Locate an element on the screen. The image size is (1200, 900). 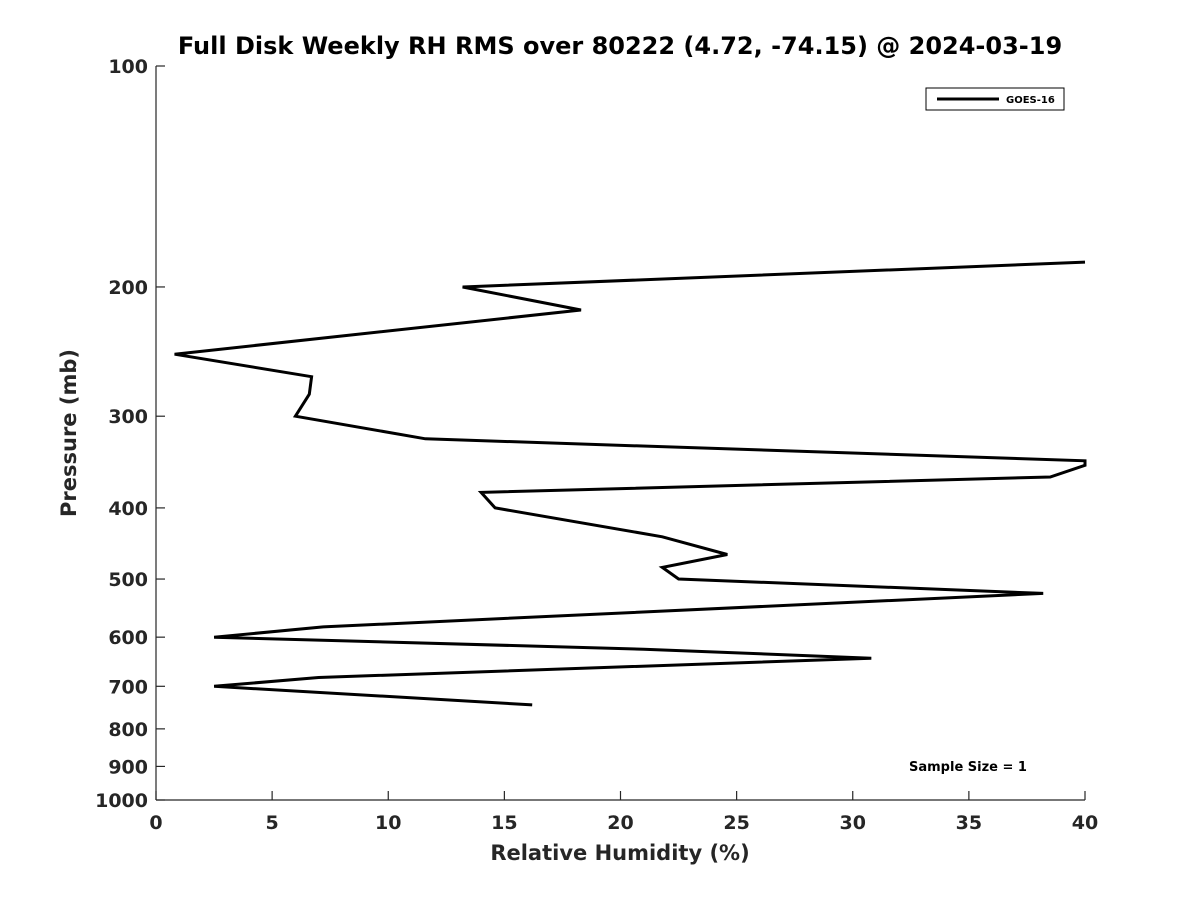
y-tick-label: 200 is located at coordinates (128, 288).